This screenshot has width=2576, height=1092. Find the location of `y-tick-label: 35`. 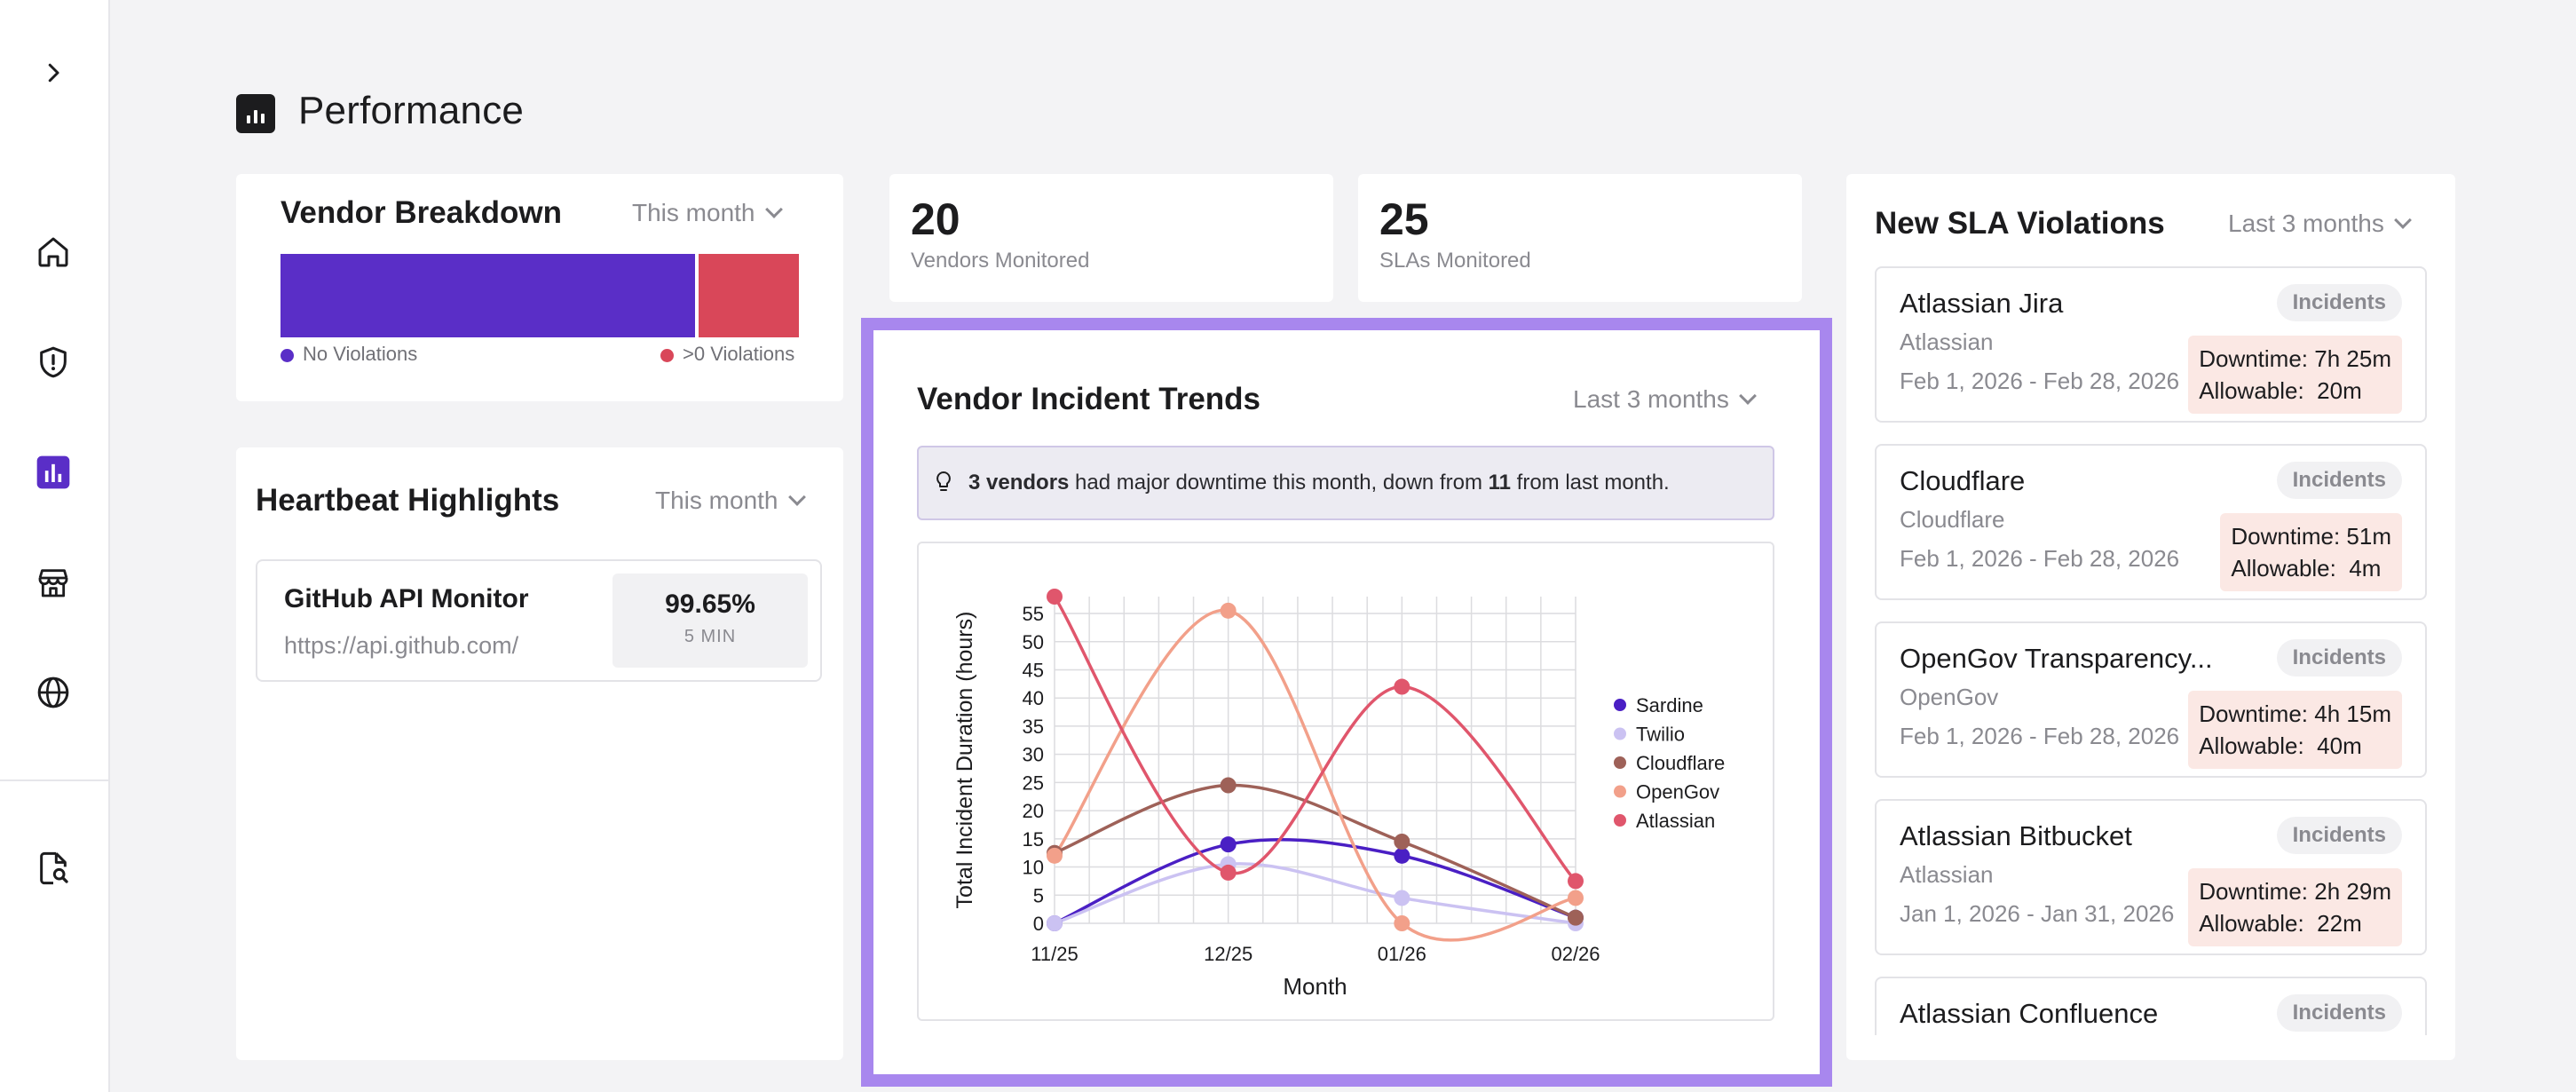

y-tick-label: 35 is located at coordinates (1033, 727).